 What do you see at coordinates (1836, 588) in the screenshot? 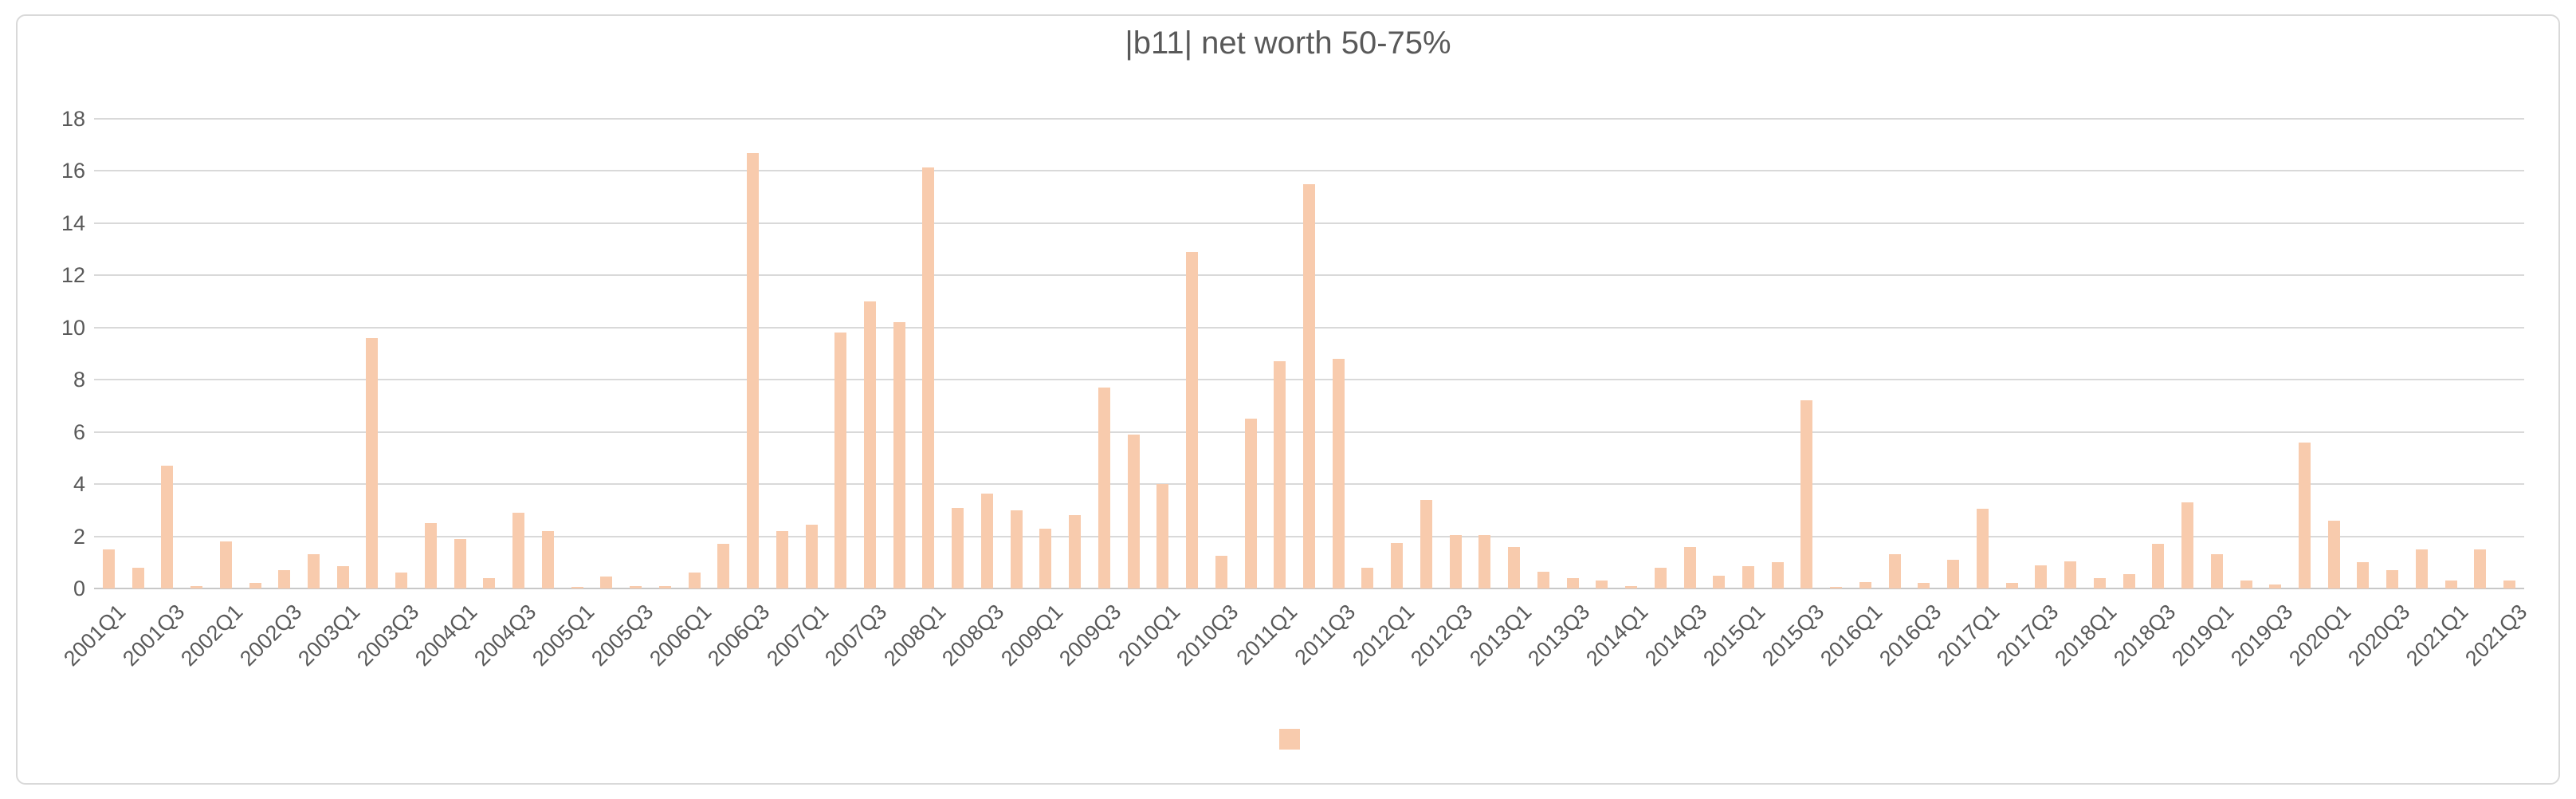
I see `bar-2015Q4` at bounding box center [1836, 588].